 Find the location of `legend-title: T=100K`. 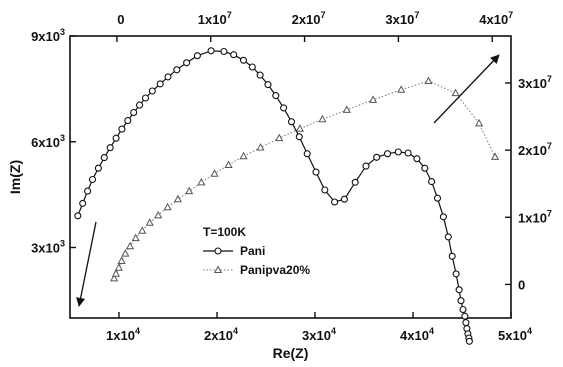

legend-title: T=100K is located at coordinates (224, 232).